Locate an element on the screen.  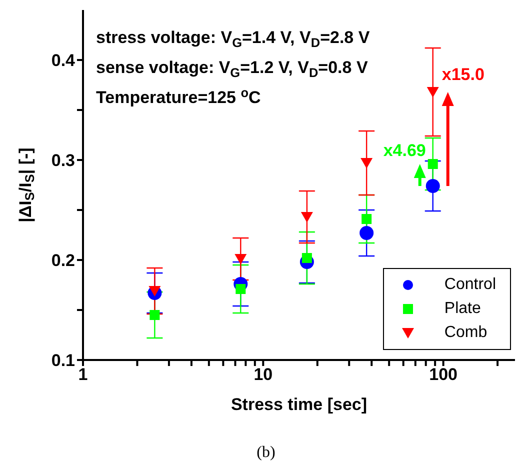
annotation: x15.0 is located at coordinates (463, 74).